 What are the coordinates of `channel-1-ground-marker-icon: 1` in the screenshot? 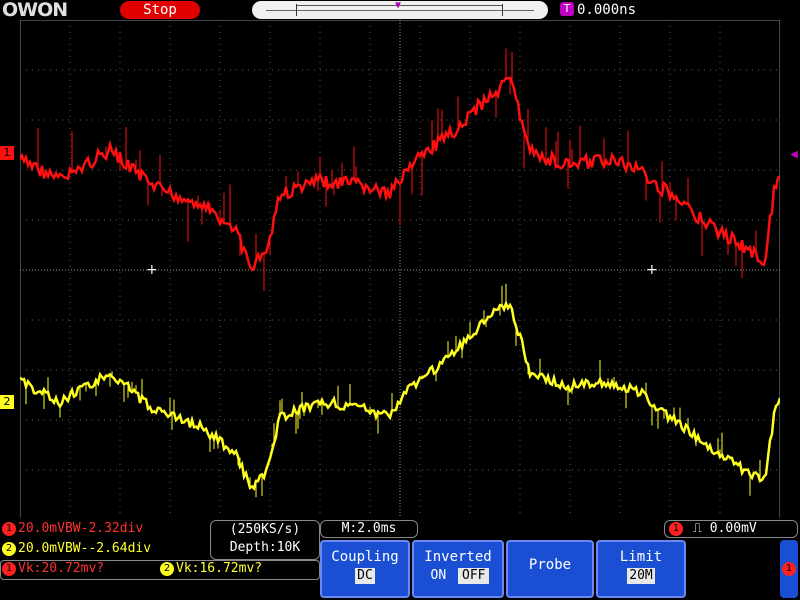 It's located at (7, 153).